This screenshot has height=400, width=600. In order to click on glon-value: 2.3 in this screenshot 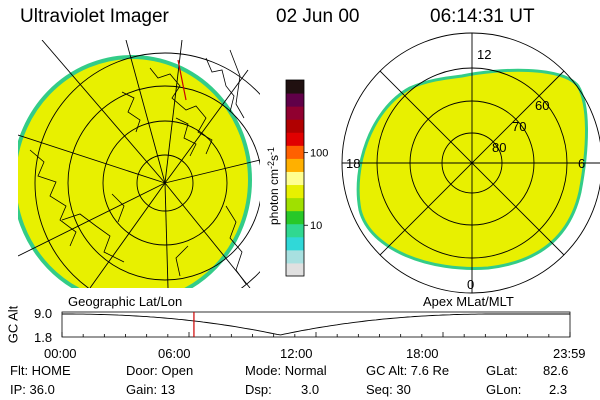, I will do `click(558, 389)`.